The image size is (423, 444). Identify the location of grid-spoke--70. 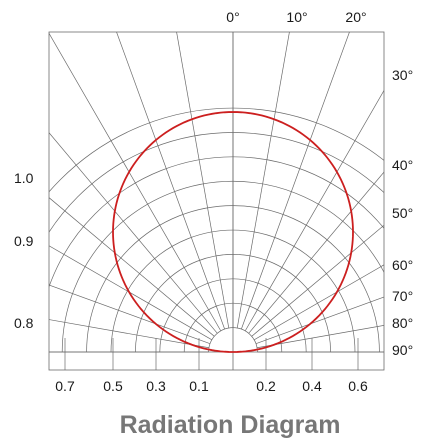
(130, 314).